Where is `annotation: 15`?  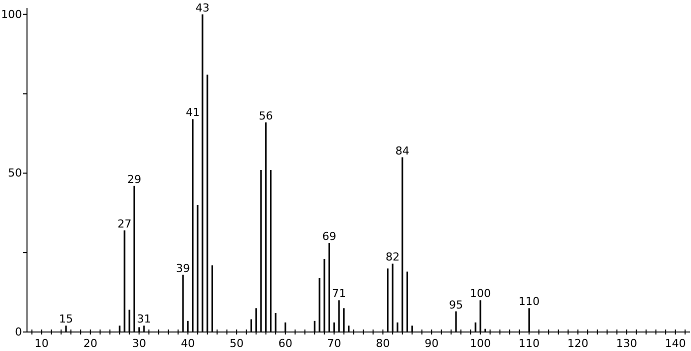 annotation: 15 is located at coordinates (66, 319).